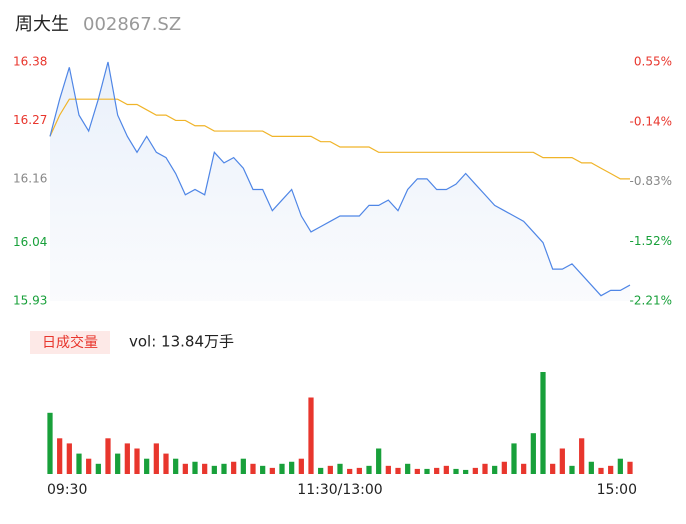 The width and height of the screenshot is (686, 524). Describe the element at coordinates (651, 181) in the screenshot. I see `y2-tick-label: -0.83%` at that location.